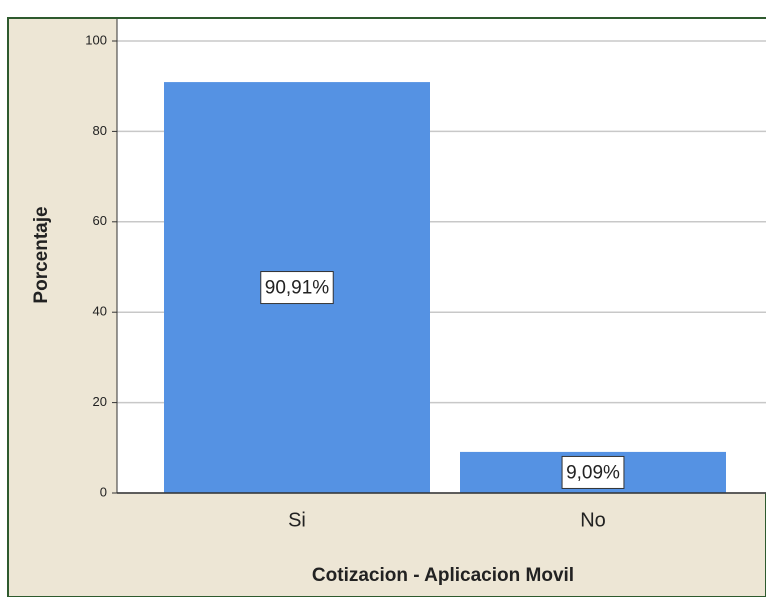  Describe the element at coordinates (593, 520) in the screenshot. I see `x-tick-label: No` at that location.